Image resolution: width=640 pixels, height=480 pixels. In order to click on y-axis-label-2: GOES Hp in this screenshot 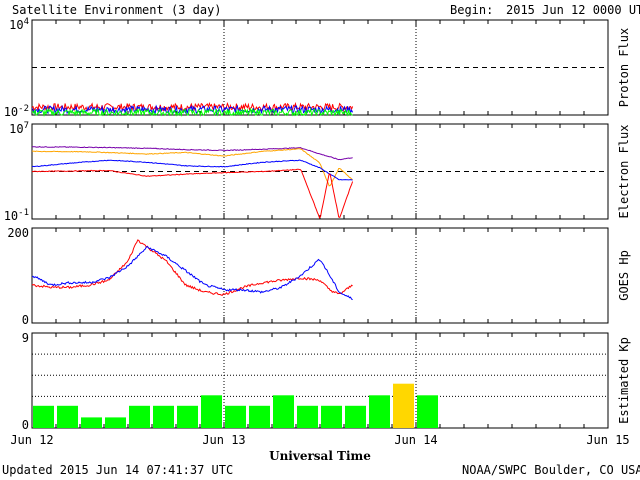, I will do `click(624, 275)`.